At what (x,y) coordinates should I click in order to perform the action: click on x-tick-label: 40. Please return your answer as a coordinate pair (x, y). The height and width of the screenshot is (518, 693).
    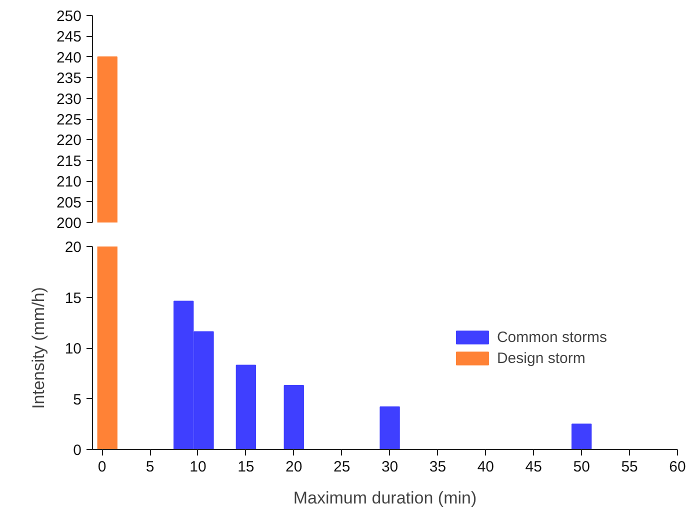
    Looking at the image, I should click on (485, 467).